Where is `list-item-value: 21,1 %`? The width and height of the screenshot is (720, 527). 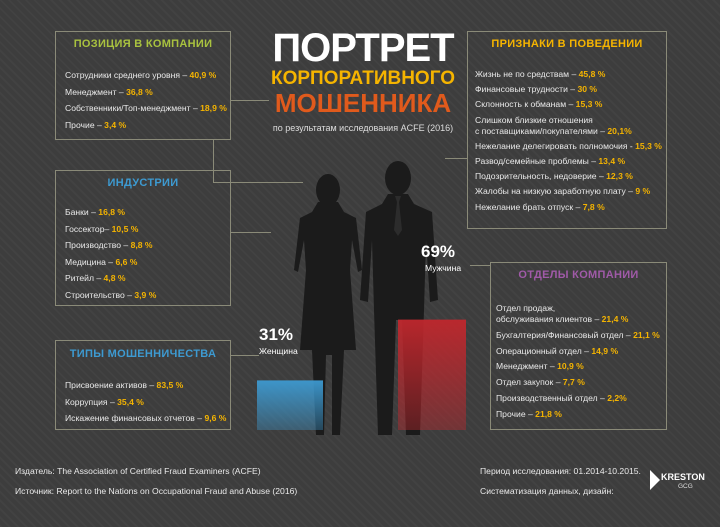
list-item-value: 21,1 % is located at coordinates (646, 334).